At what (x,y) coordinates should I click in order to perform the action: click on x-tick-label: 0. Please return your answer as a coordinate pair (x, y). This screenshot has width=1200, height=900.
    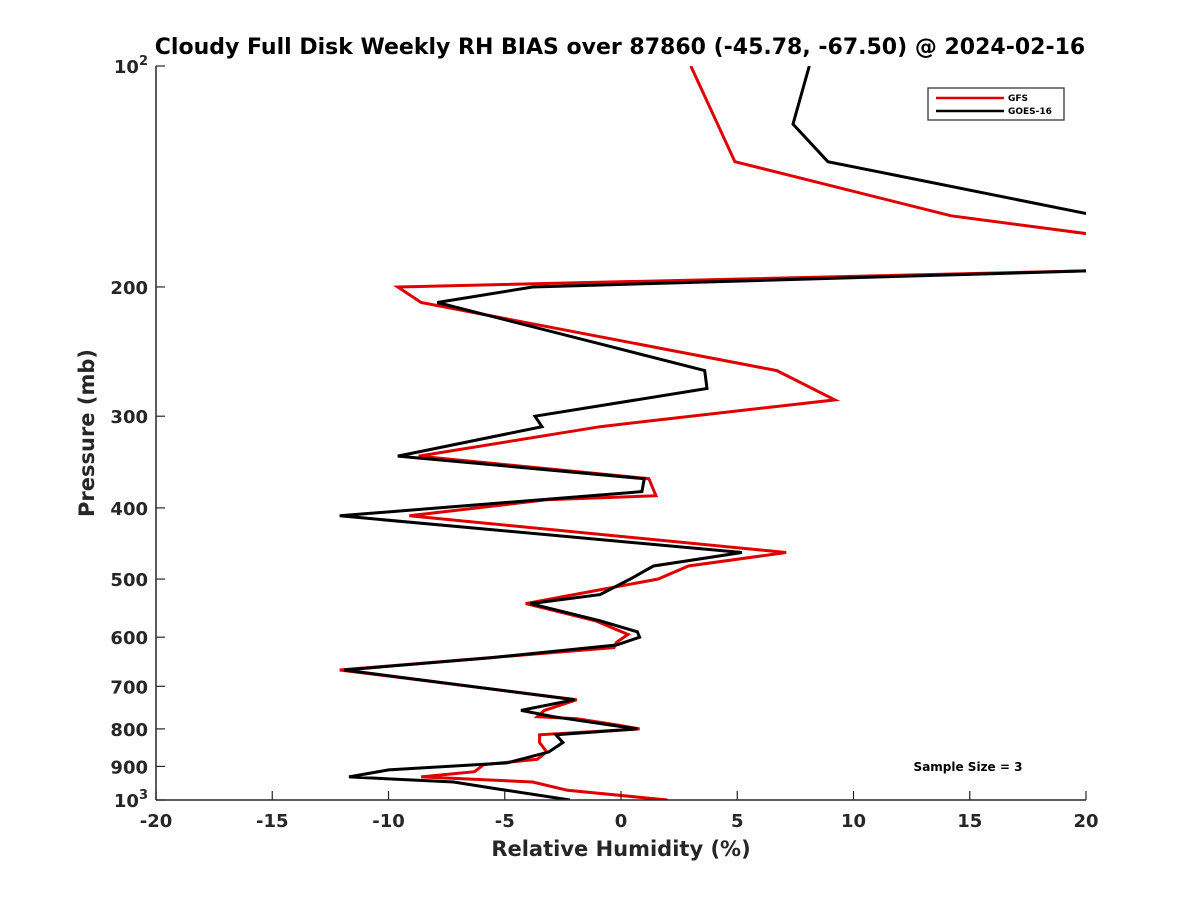
    Looking at the image, I should click on (621, 821).